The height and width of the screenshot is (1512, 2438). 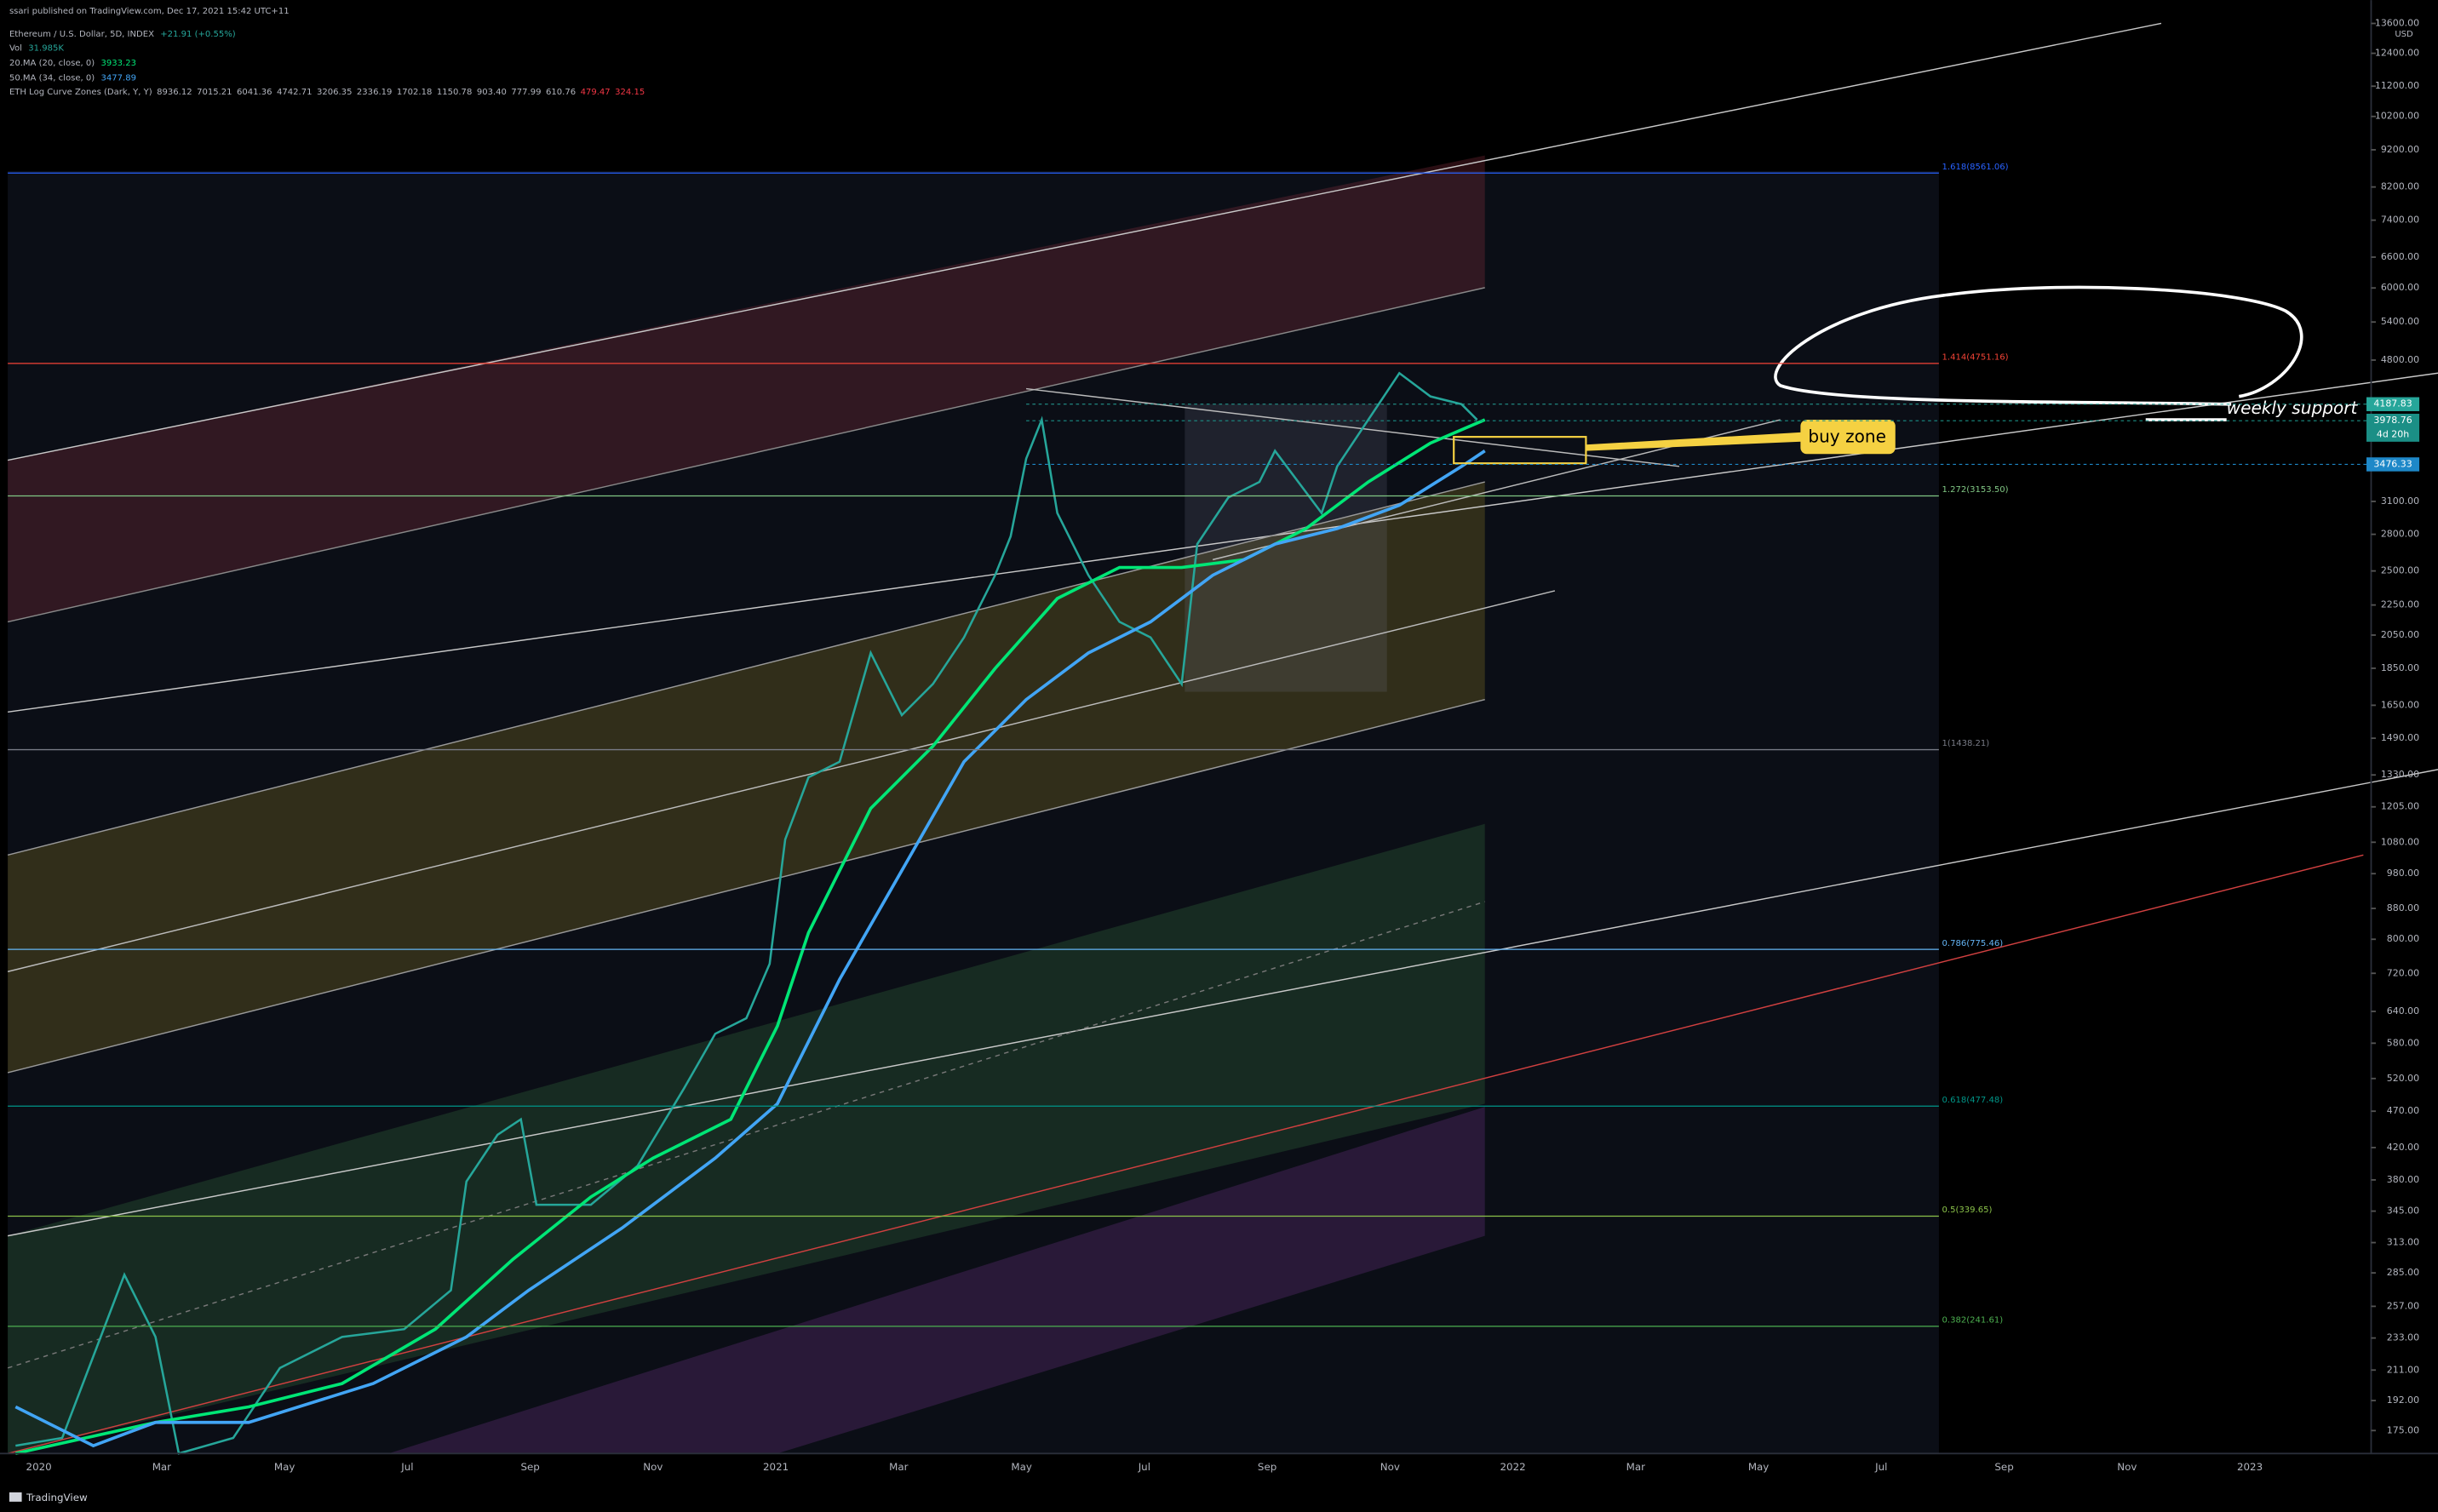 I want to click on price-tick-label: 9200.00, so click(x=2400, y=149).